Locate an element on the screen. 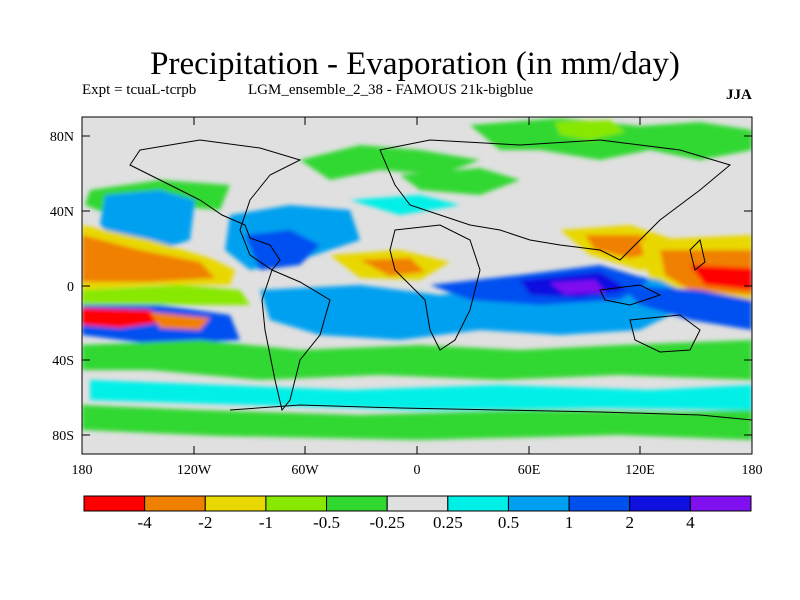 The width and height of the screenshot is (800, 600). season-label: JJA is located at coordinates (739, 95).